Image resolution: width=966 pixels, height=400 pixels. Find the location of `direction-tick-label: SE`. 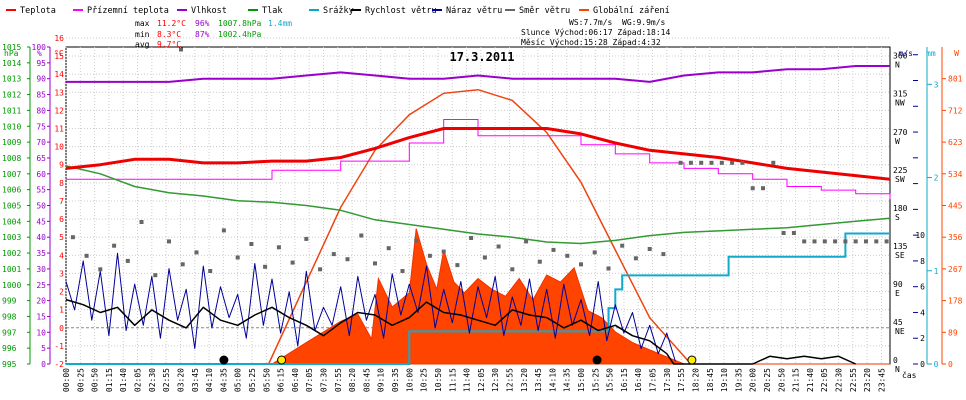

direction-tick-label: SE is located at coordinates (900, 255).